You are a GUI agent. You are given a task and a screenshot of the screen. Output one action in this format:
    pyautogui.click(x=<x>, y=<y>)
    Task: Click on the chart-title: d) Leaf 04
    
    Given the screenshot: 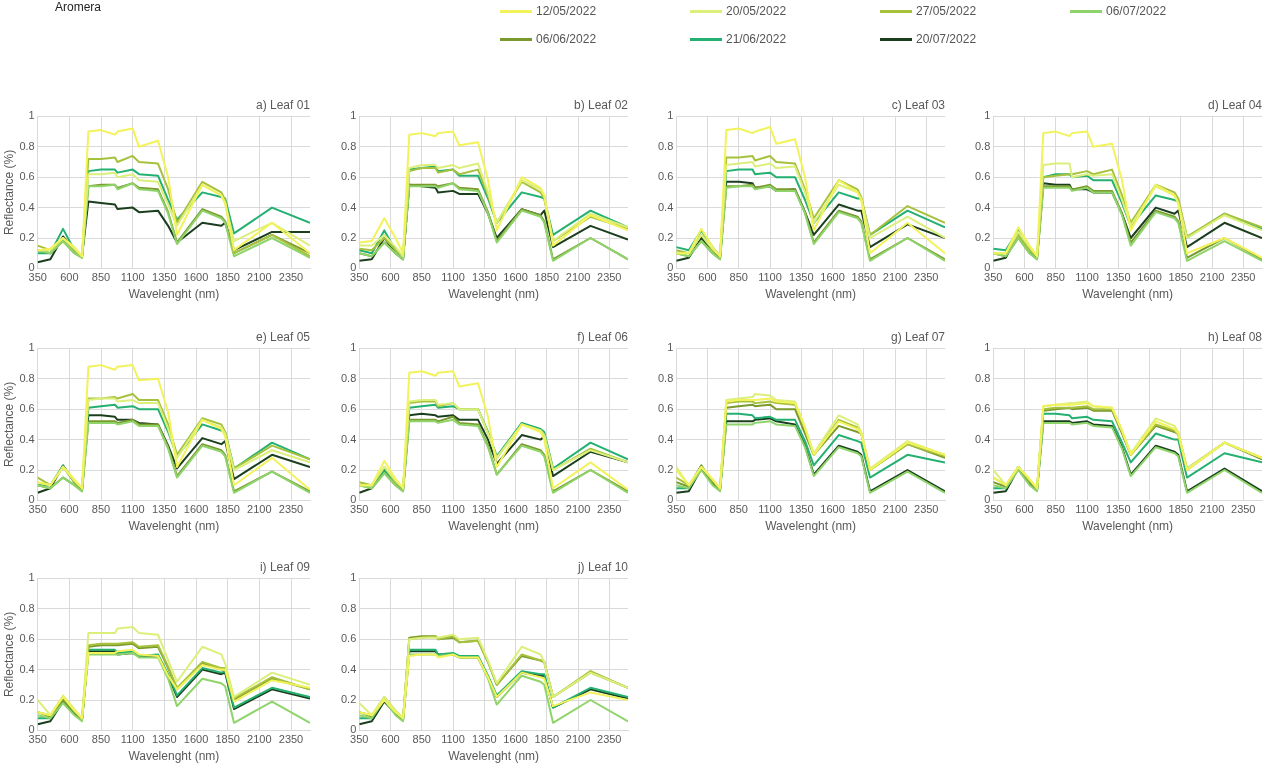 What is the action you would take?
    pyautogui.click(x=1235, y=104)
    